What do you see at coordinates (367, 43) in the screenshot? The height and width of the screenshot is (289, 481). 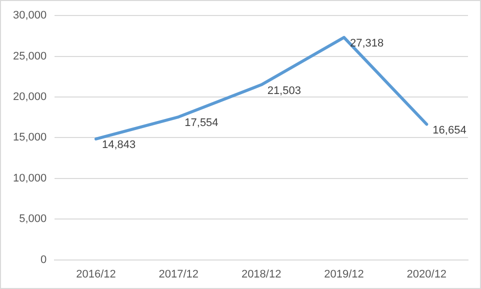 I see `data-label: 27,318` at bounding box center [367, 43].